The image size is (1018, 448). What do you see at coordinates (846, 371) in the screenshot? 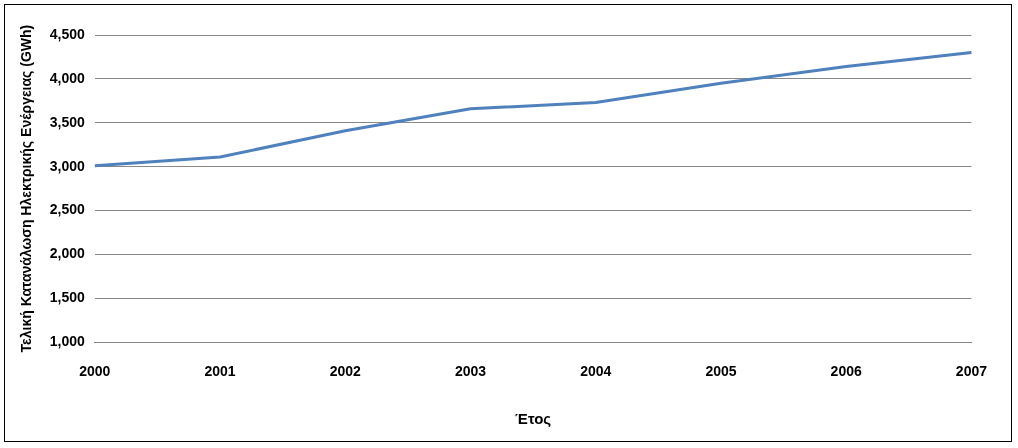
I see `x-tick-label: 2006` at bounding box center [846, 371].